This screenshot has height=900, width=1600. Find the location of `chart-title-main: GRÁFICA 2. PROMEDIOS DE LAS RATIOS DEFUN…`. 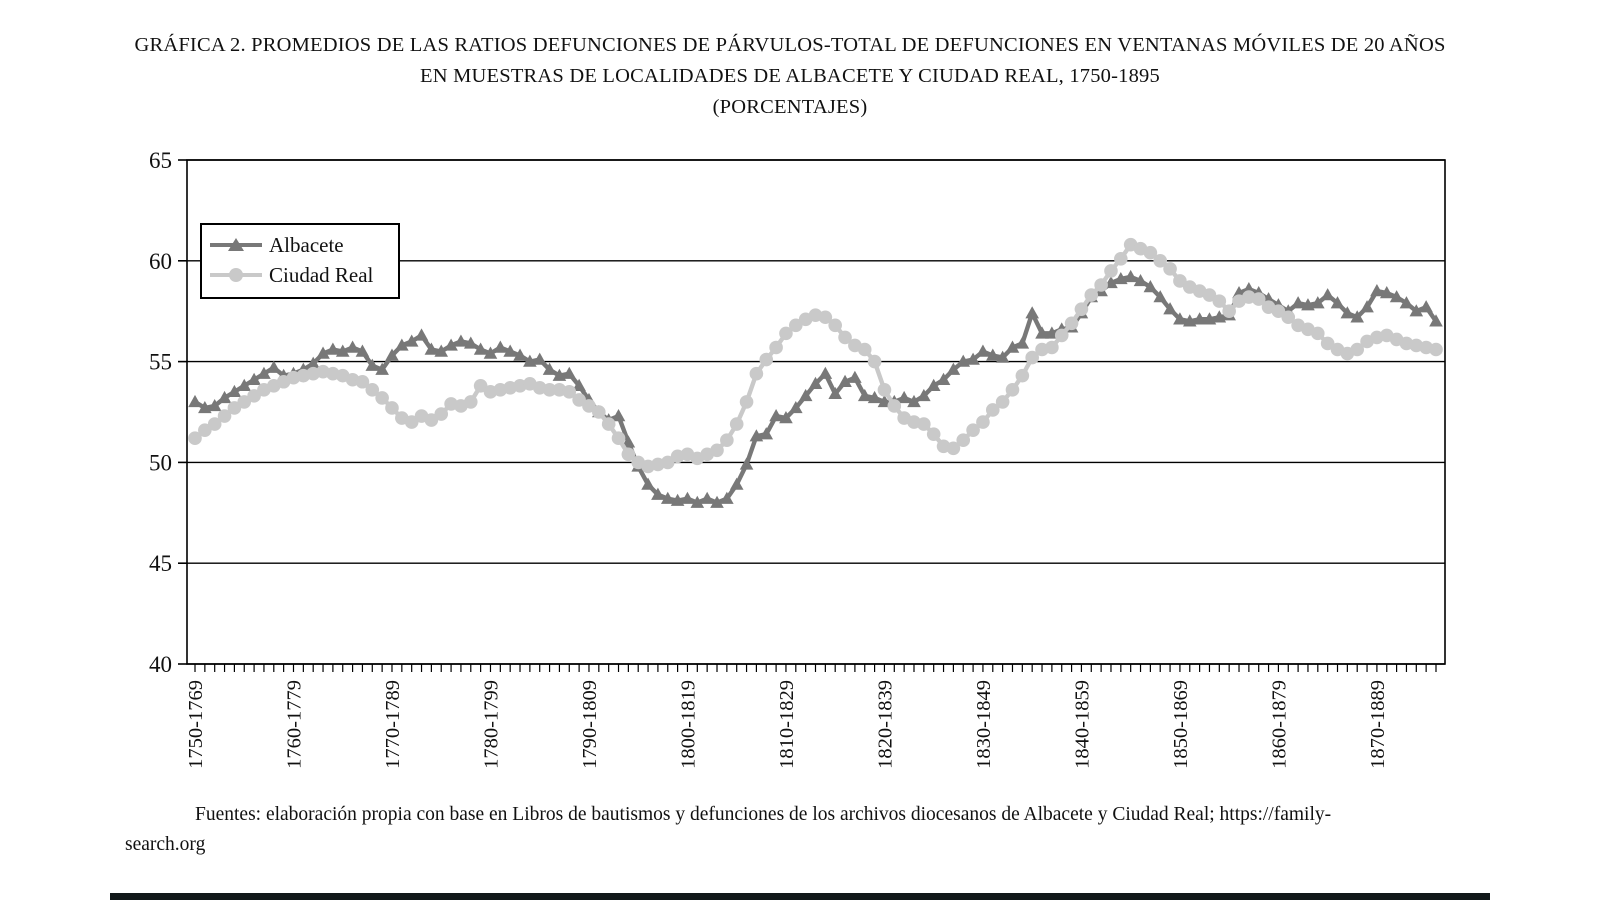

chart-title-main: GRÁFICA 2. PROMEDIOS DE LAS RATIOS DEFUN… is located at coordinates (790, 60).